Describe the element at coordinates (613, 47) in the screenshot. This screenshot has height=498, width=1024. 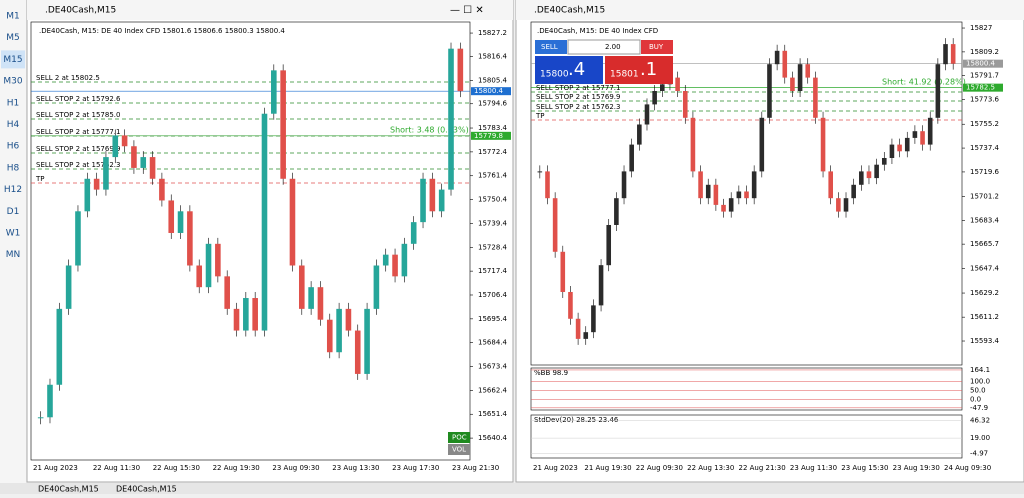
I see `volume-text: 2.00` at that location.